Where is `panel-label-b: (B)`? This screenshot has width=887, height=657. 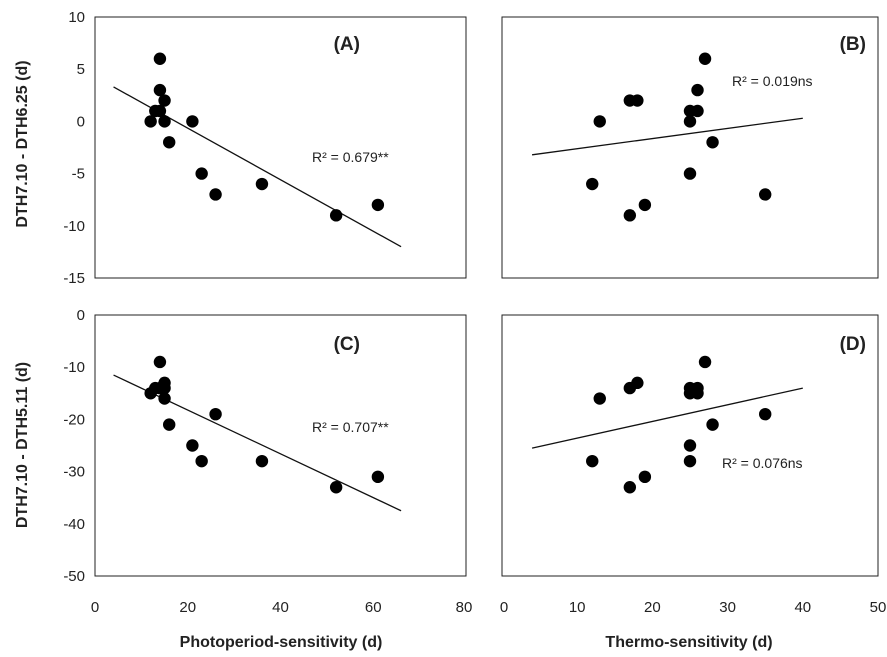 panel-label-b: (B) is located at coordinates (853, 44).